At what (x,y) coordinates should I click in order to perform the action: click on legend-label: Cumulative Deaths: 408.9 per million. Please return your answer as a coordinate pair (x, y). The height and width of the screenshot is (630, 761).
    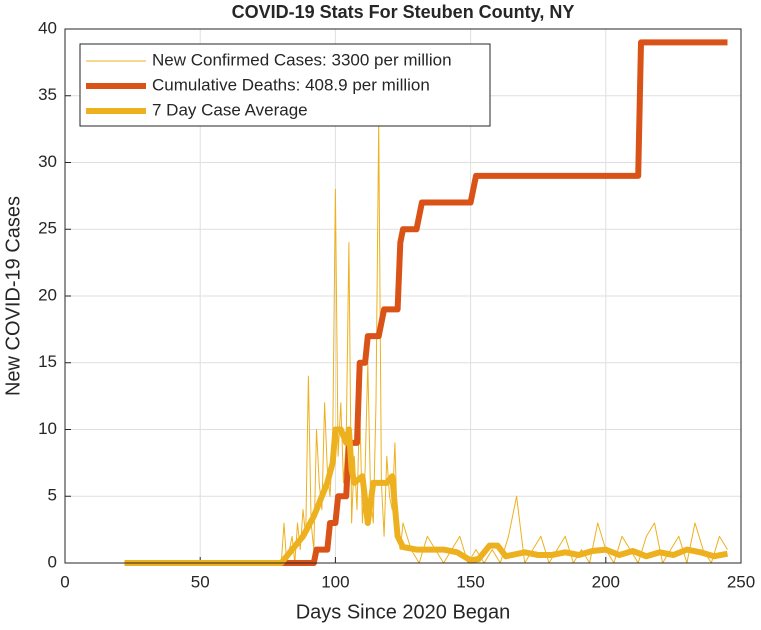
    Looking at the image, I should click on (291, 84).